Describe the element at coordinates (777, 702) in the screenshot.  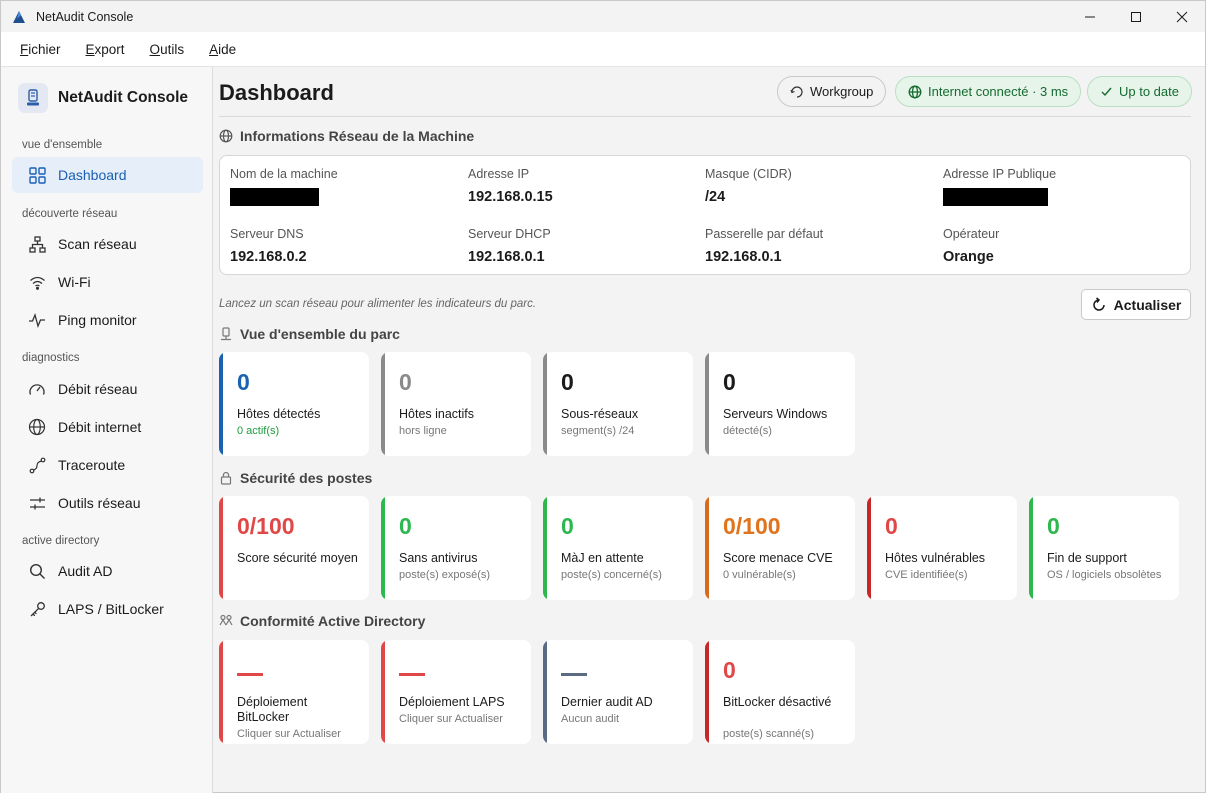
I see `card-title: BitLocker désactivé` at that location.